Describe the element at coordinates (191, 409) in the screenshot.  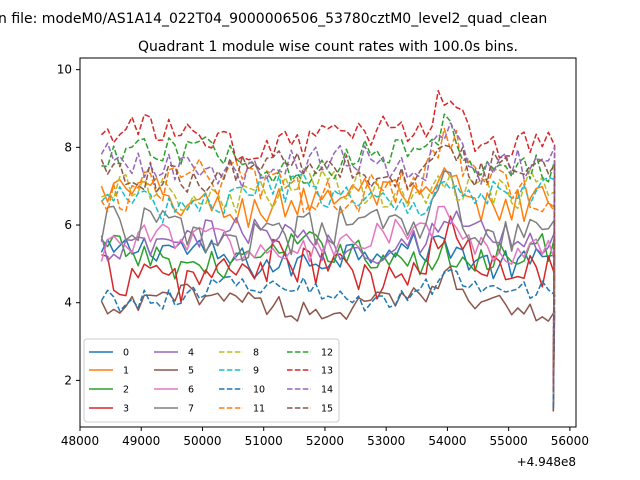
I see `legend-label-7: 7` at that location.